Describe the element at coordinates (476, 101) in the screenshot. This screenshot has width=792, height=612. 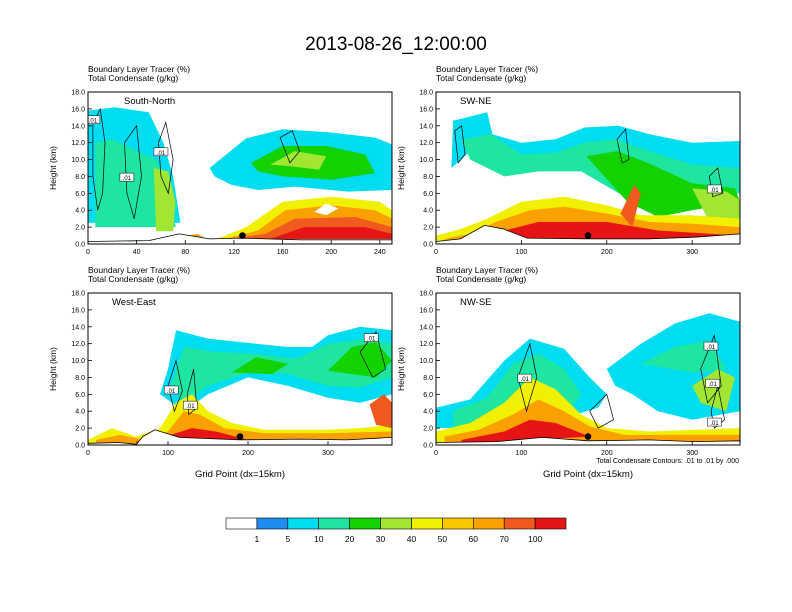
I see `panel-name: SW-NE` at that location.